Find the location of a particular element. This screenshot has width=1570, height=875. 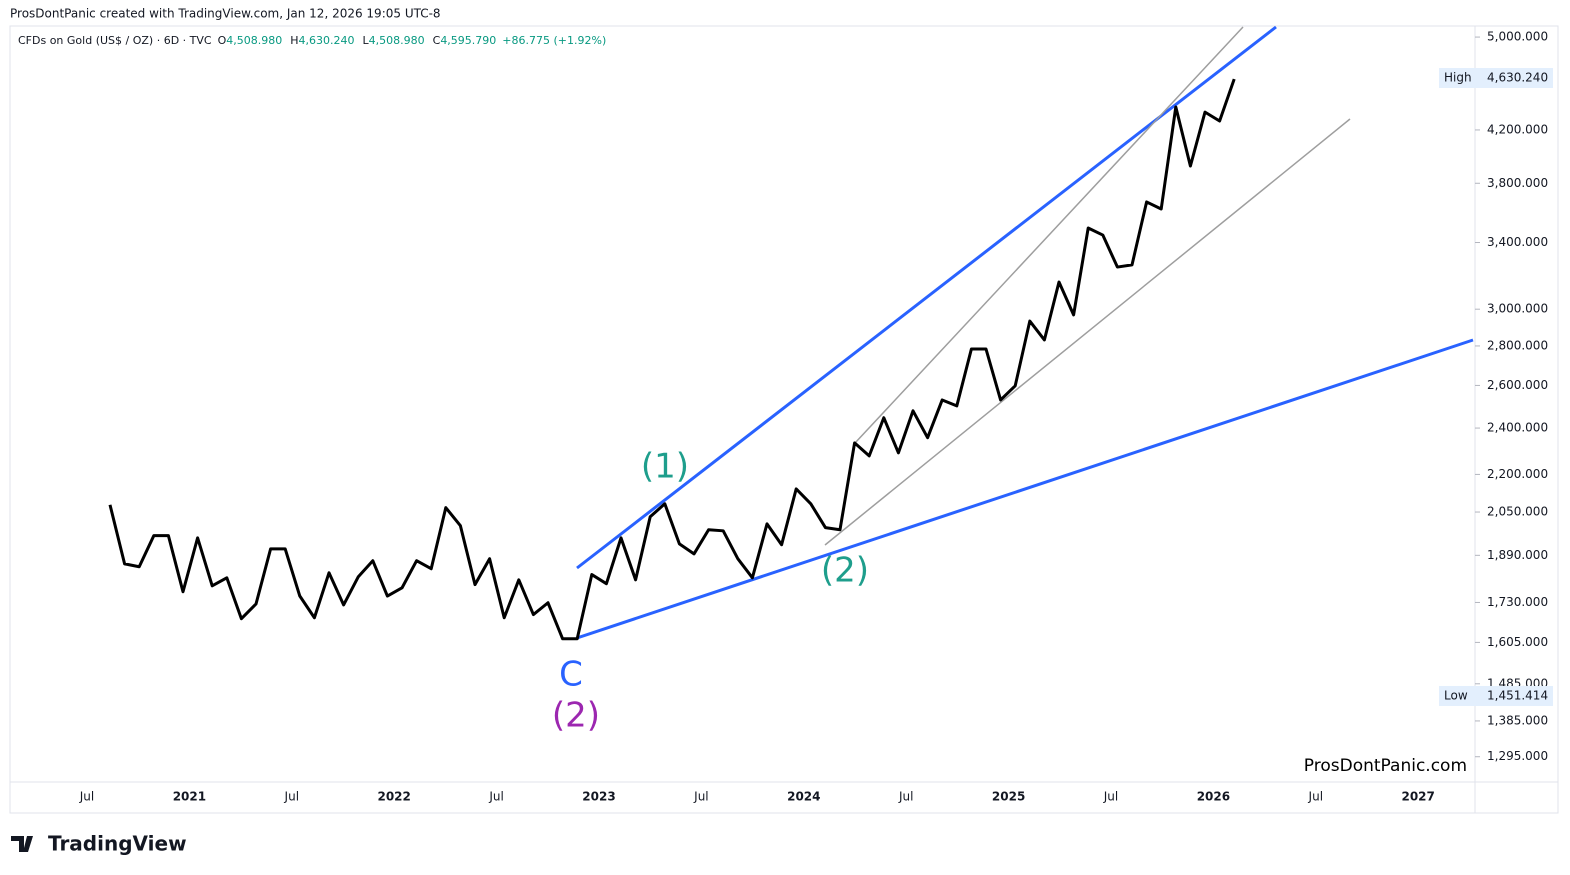

x-tick-label: 2024 is located at coordinates (803, 797).